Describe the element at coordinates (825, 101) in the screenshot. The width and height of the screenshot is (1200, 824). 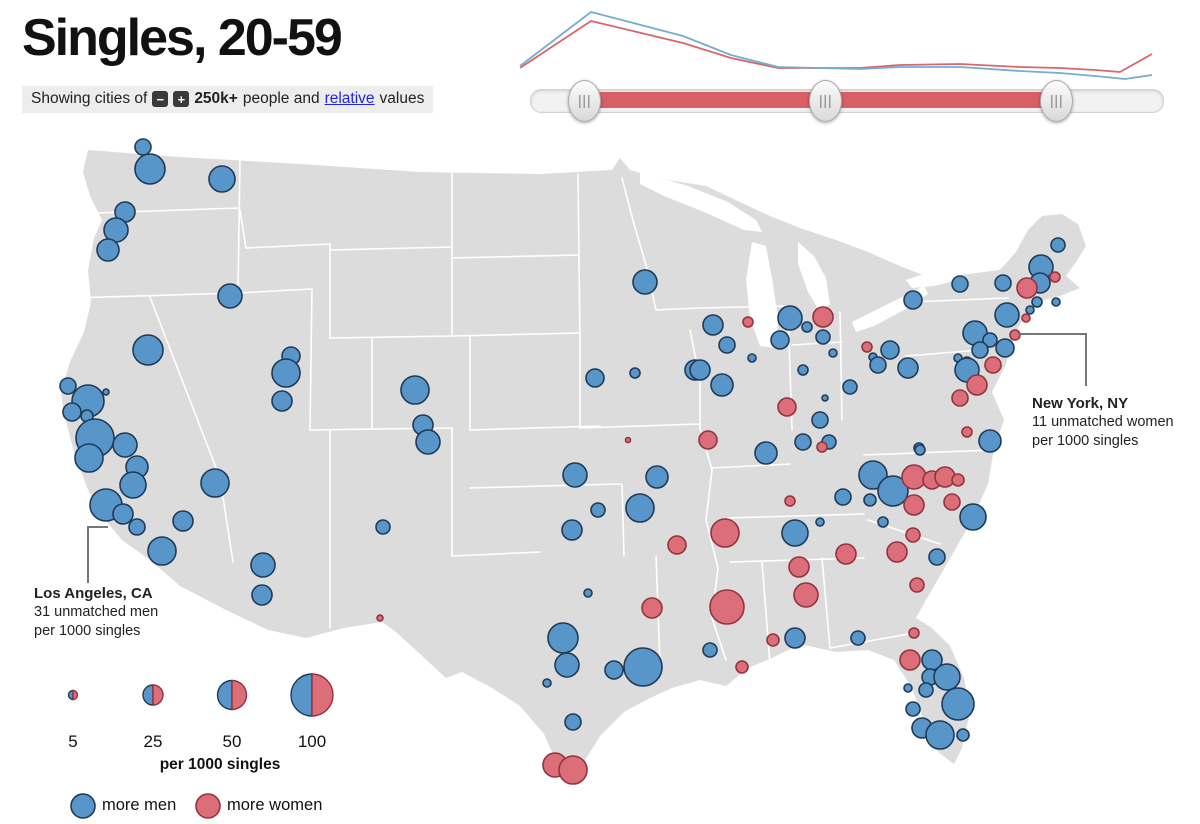
I see `slider-handle-middle` at that location.